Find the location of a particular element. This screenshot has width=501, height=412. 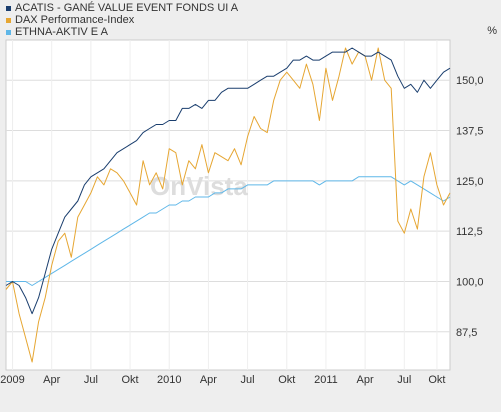

x-tick-label: 2010 is located at coordinates (169, 380).